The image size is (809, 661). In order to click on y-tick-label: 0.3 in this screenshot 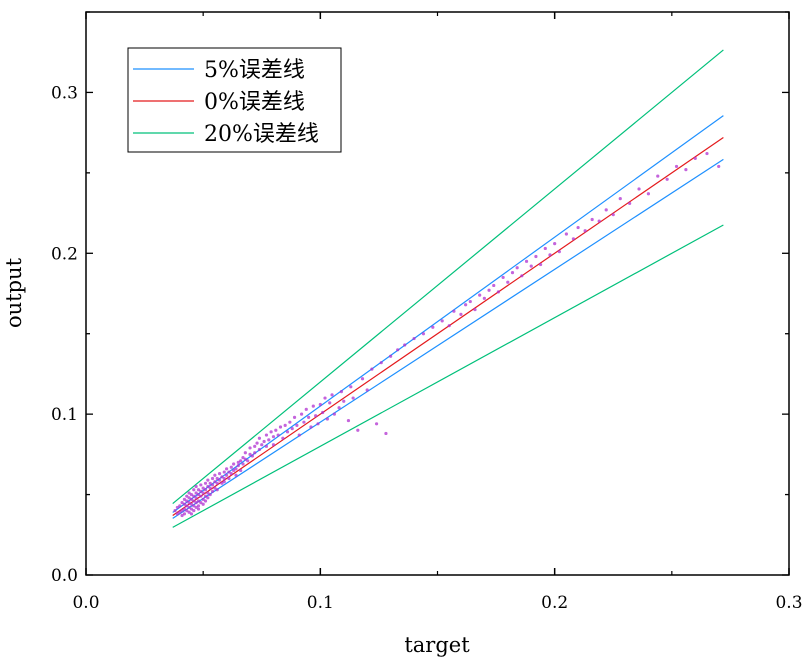, I will do `click(64, 93)`.